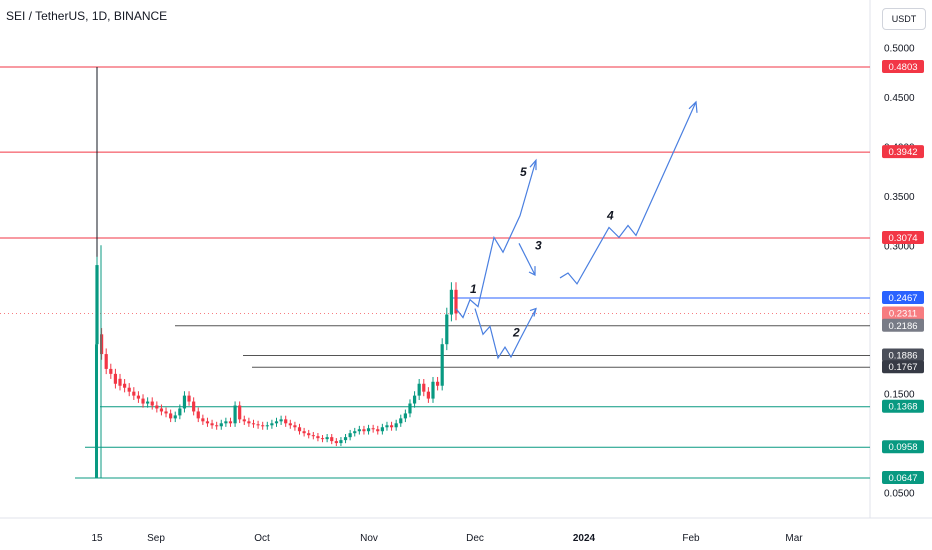  What do you see at coordinates (475, 538) in the screenshot?
I see `x-axis-label: Dec` at bounding box center [475, 538].